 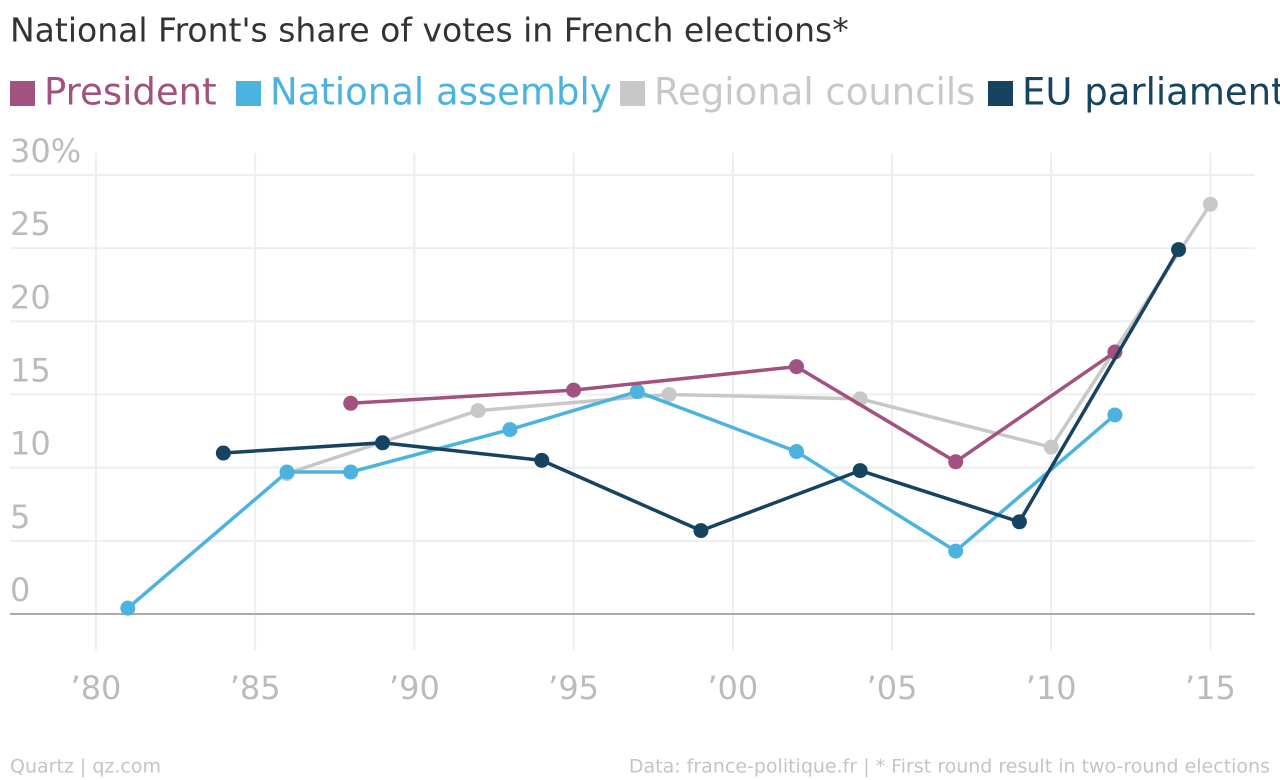 I want to click on y-tick-label: 15, so click(x=30, y=370).